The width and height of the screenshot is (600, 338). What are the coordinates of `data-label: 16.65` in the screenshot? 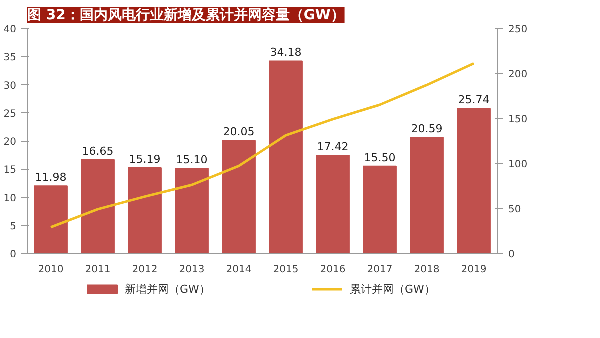 It's located at (98, 151).